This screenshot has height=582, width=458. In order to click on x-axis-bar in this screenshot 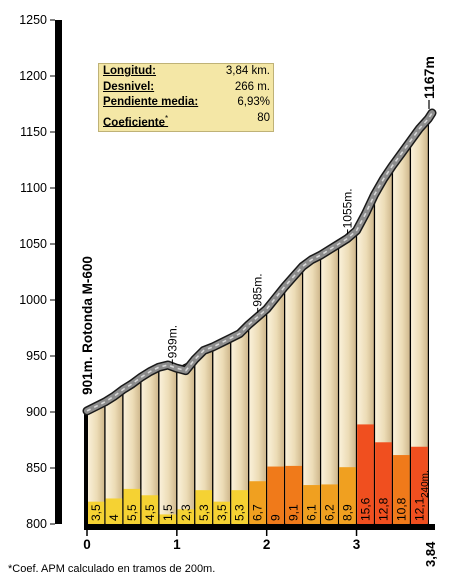, I will do `click(259, 527)`.